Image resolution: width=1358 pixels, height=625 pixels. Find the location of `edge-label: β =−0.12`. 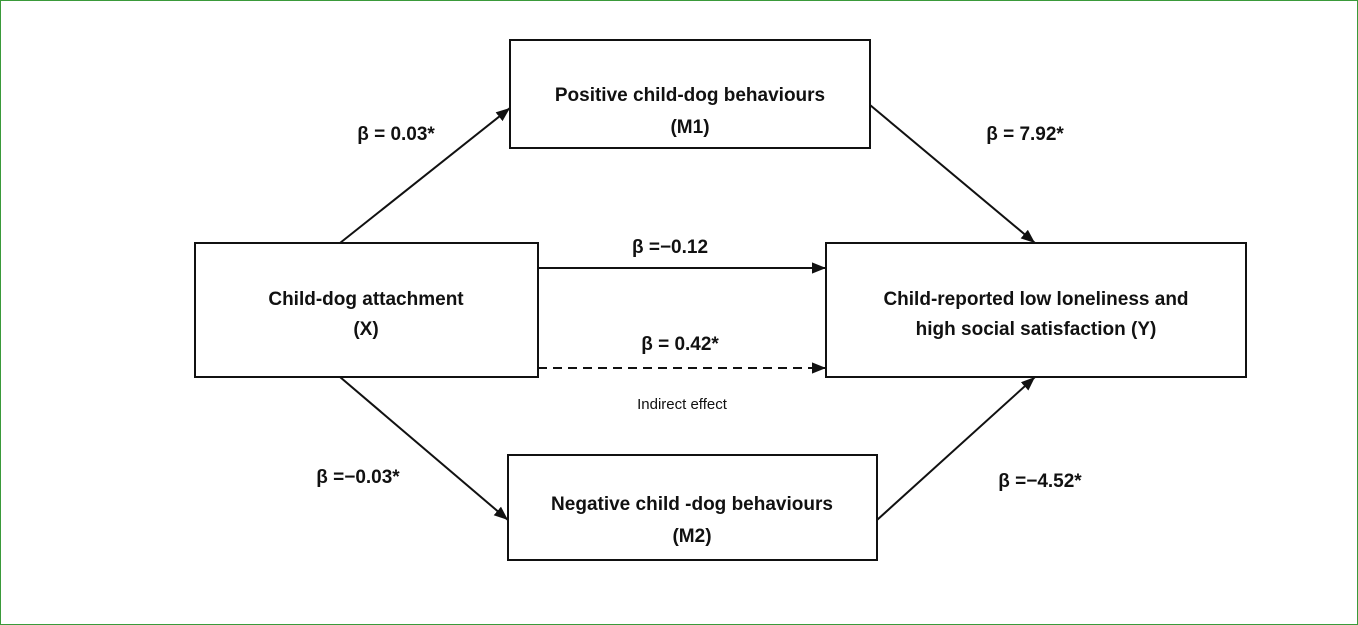

edge-label: β =−0.12 is located at coordinates (670, 247).